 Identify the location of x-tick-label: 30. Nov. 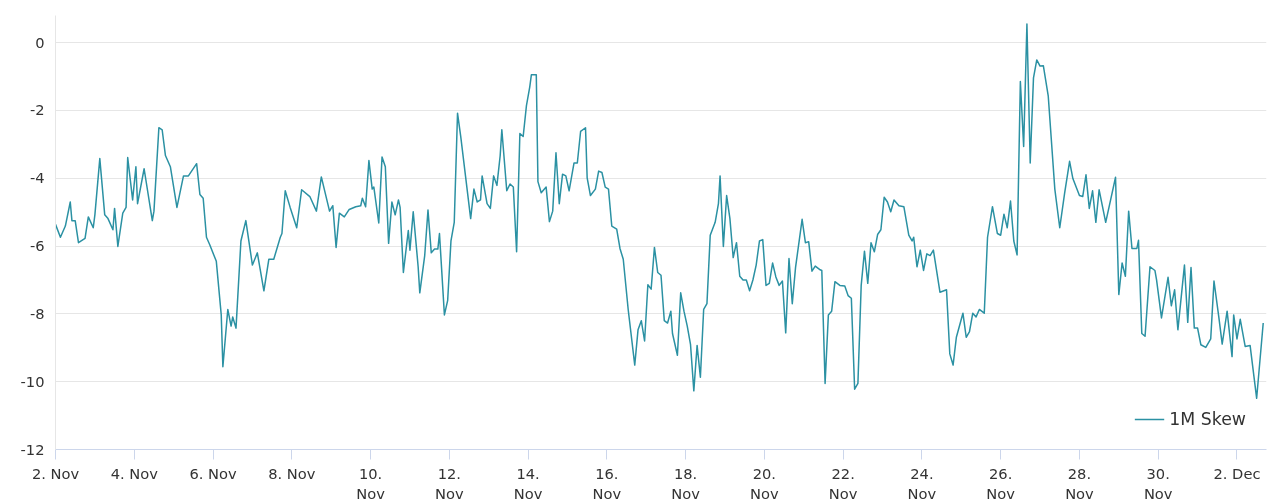
(1158, 483).